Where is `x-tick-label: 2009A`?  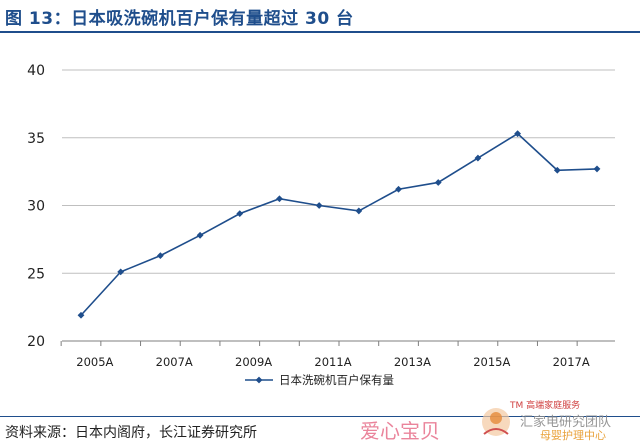
x-tick-label: 2009A is located at coordinates (253, 362).